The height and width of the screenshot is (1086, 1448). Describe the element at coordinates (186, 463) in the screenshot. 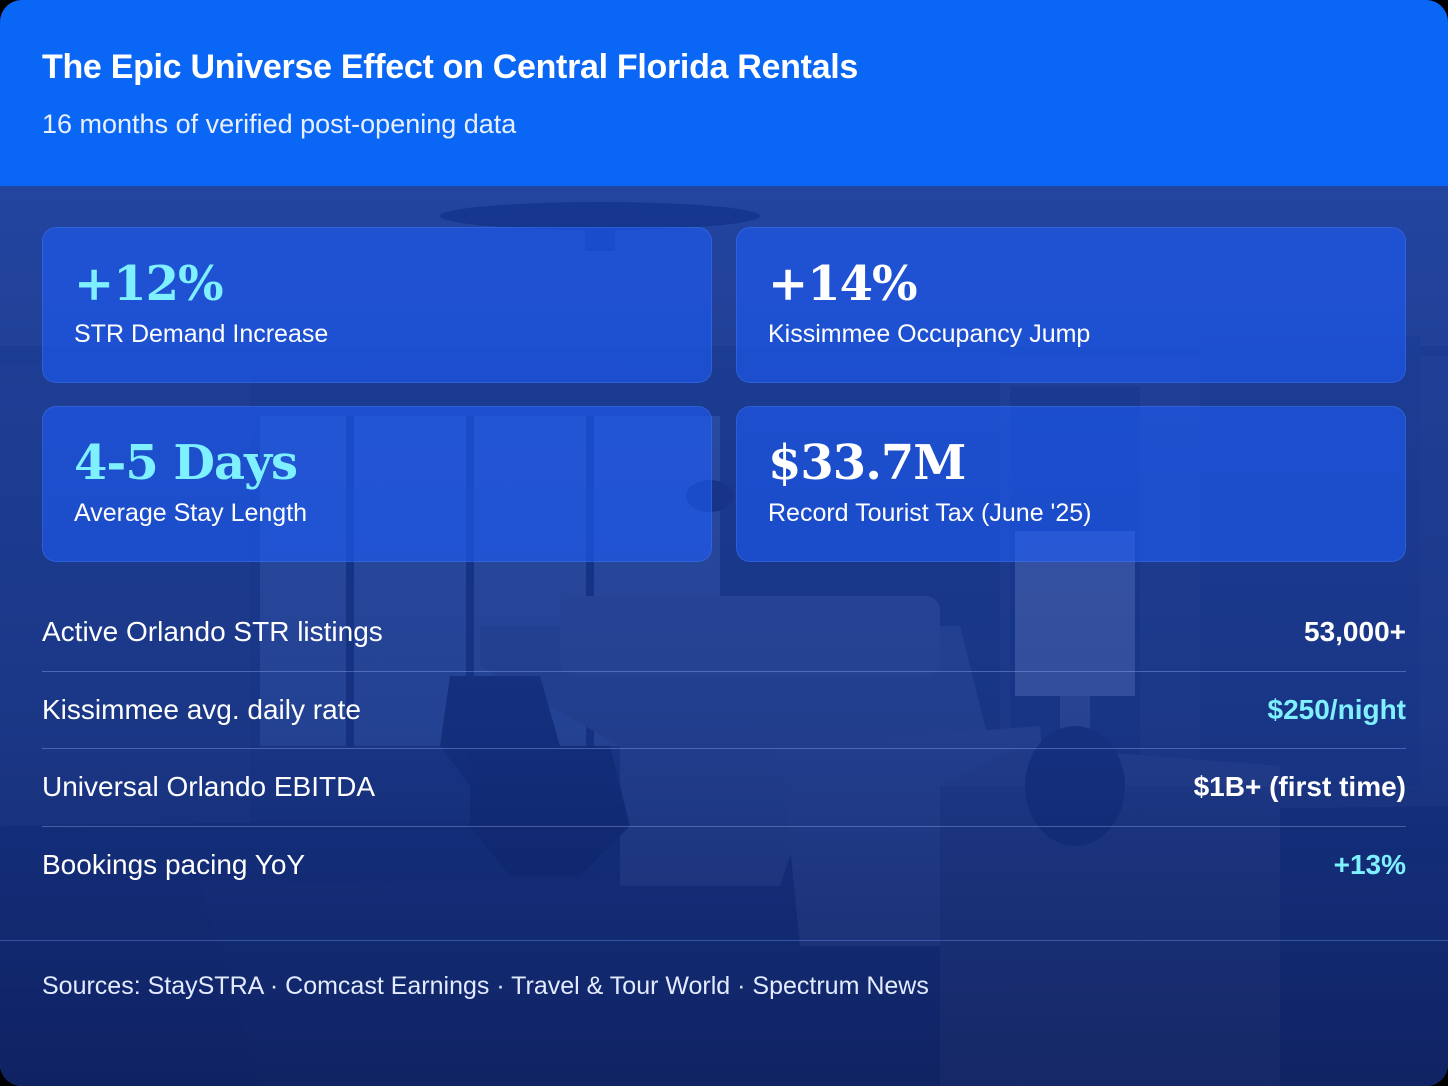

I see `stat-value: 4-5 Days` at that location.